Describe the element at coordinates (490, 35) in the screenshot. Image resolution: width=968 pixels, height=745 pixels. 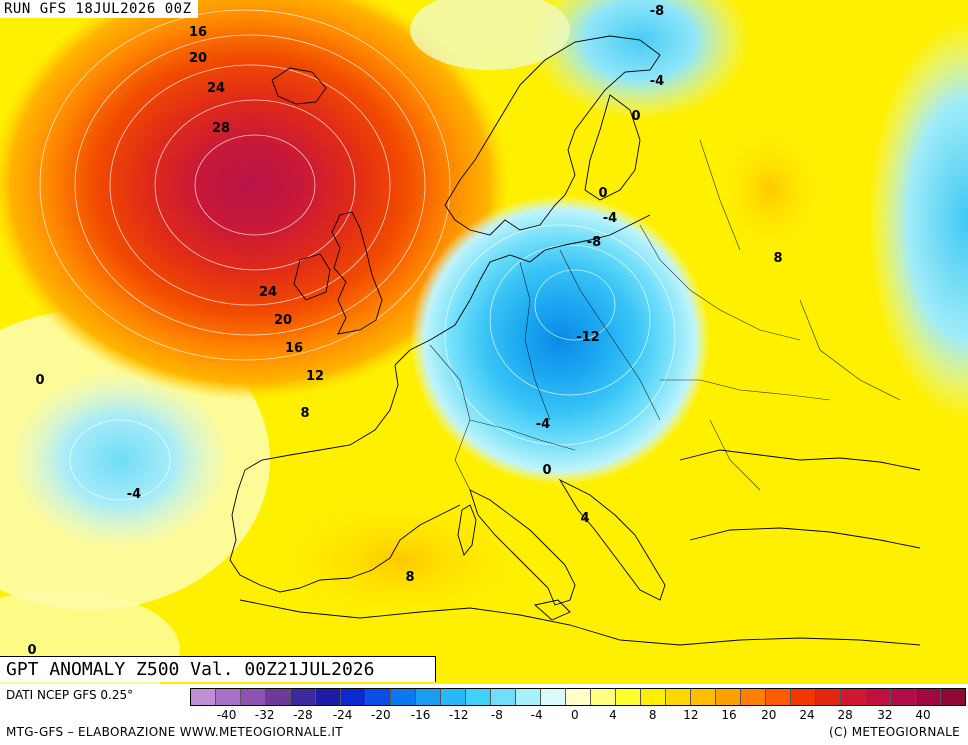
I see `pale-north-area` at that location.